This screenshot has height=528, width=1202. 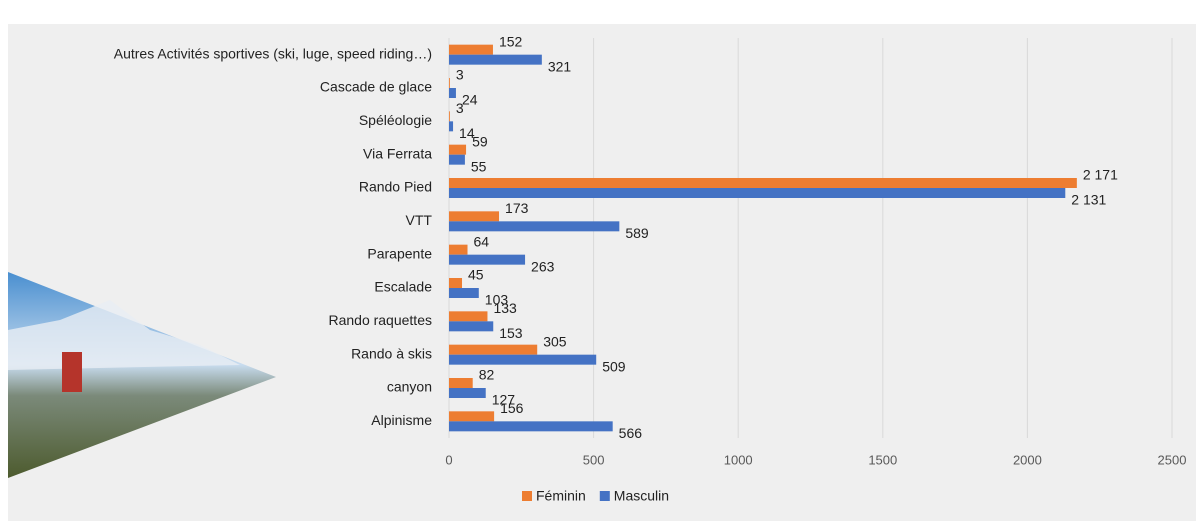 What do you see at coordinates (397, 153) in the screenshot?
I see `y-tick-label: Via Ferrata` at bounding box center [397, 153].